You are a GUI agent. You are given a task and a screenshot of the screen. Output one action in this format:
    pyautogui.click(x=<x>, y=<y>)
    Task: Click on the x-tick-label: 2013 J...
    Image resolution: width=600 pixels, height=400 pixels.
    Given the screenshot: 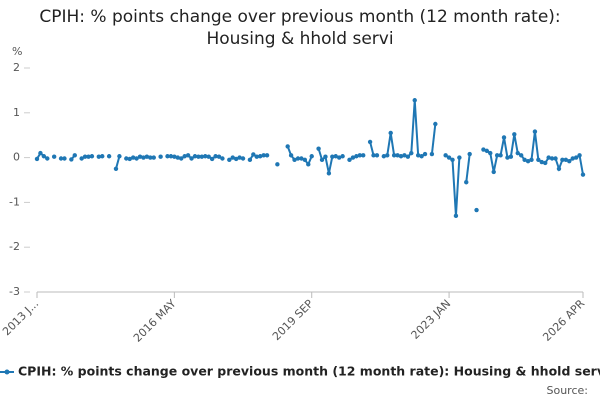 What is the action you would take?
    pyautogui.click(x=20, y=317)
    